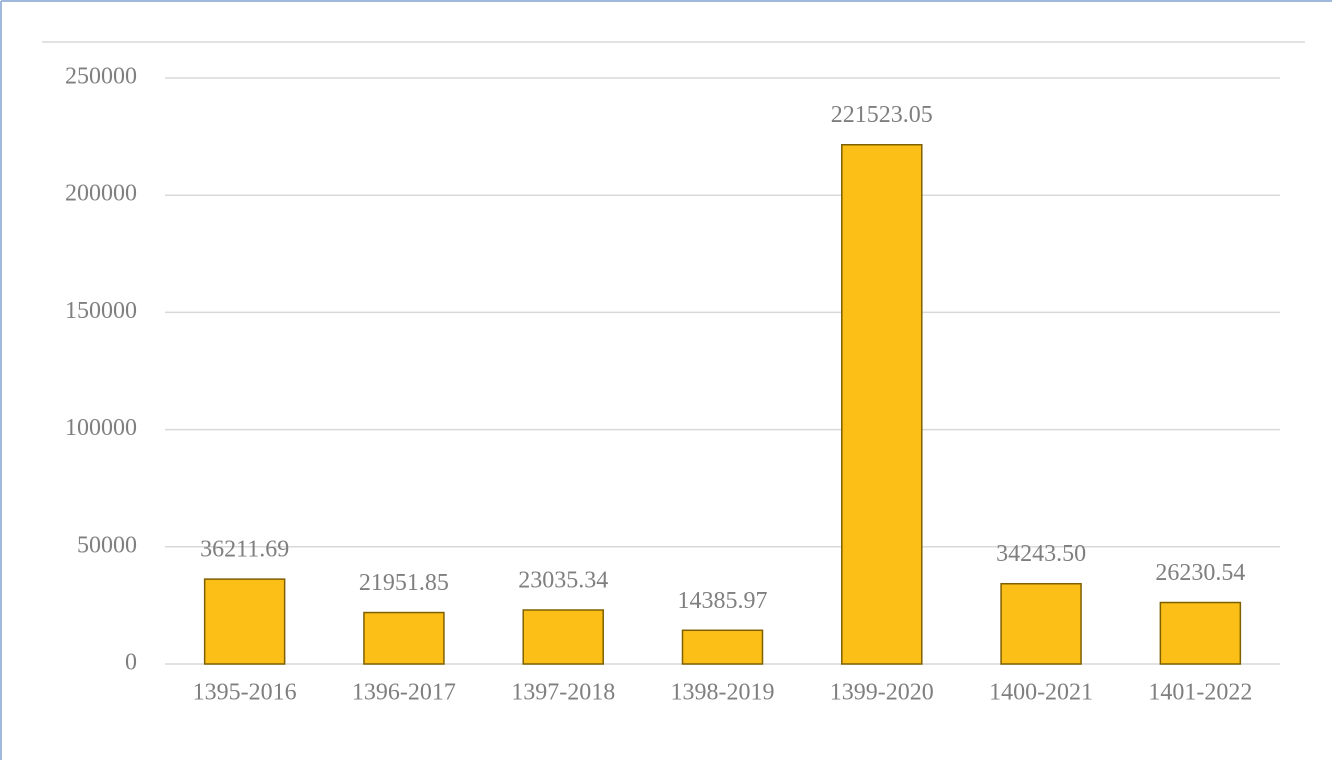 This screenshot has width=1332, height=760. What do you see at coordinates (723, 601) in the screenshot?
I see `data-label: 14385.97` at bounding box center [723, 601].